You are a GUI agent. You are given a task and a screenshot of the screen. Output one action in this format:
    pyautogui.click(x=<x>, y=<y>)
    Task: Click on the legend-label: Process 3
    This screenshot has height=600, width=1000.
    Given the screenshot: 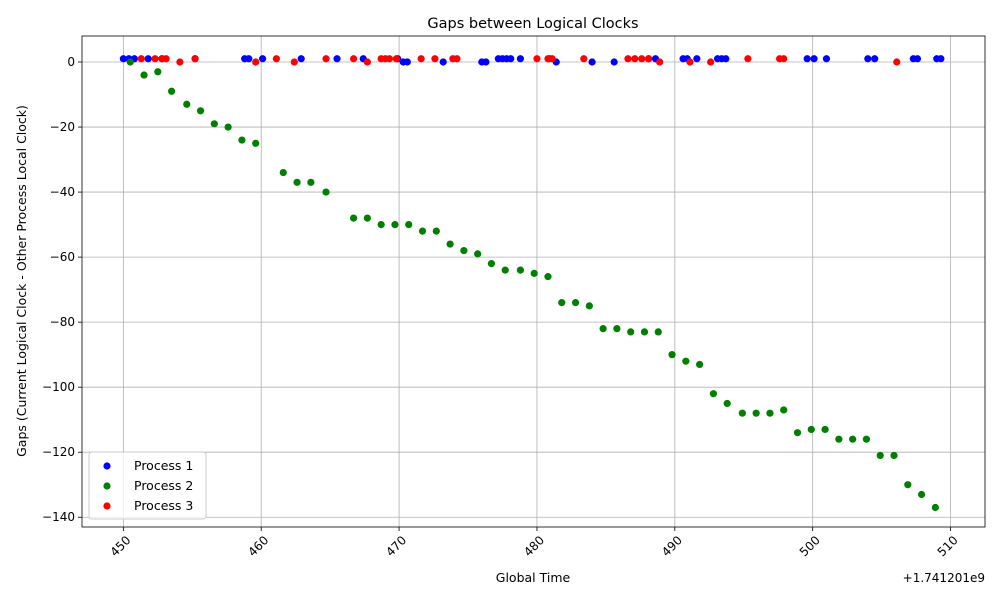 What is the action you would take?
    pyautogui.click(x=163, y=505)
    